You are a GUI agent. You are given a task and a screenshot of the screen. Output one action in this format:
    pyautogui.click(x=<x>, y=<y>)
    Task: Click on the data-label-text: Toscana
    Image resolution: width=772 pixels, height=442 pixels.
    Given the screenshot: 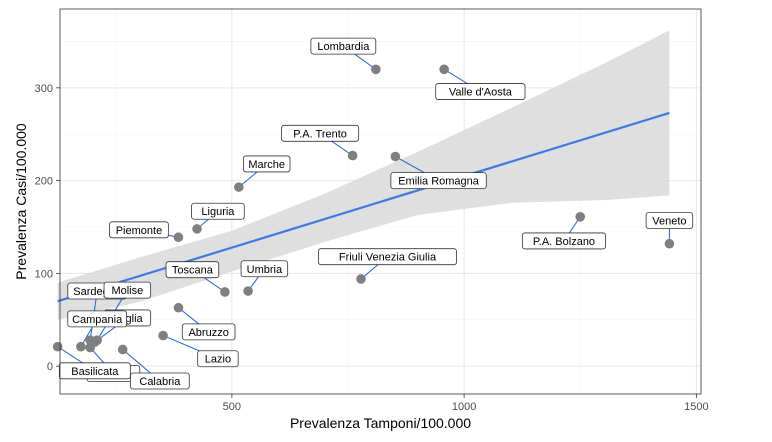 What is the action you would take?
    pyautogui.click(x=193, y=271)
    